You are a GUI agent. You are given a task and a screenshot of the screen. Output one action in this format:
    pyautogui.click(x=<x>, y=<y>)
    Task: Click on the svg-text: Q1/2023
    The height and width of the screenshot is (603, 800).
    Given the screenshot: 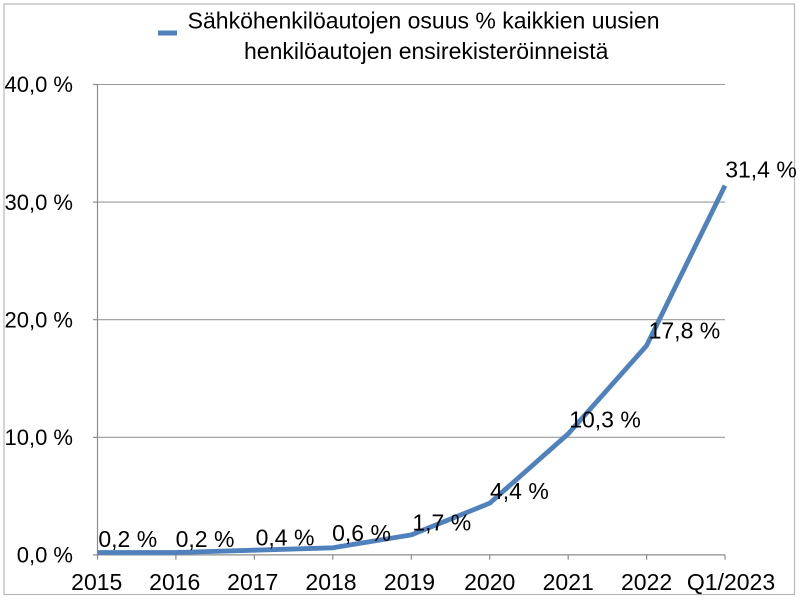 What is the action you would take?
    pyautogui.click(x=731, y=582)
    